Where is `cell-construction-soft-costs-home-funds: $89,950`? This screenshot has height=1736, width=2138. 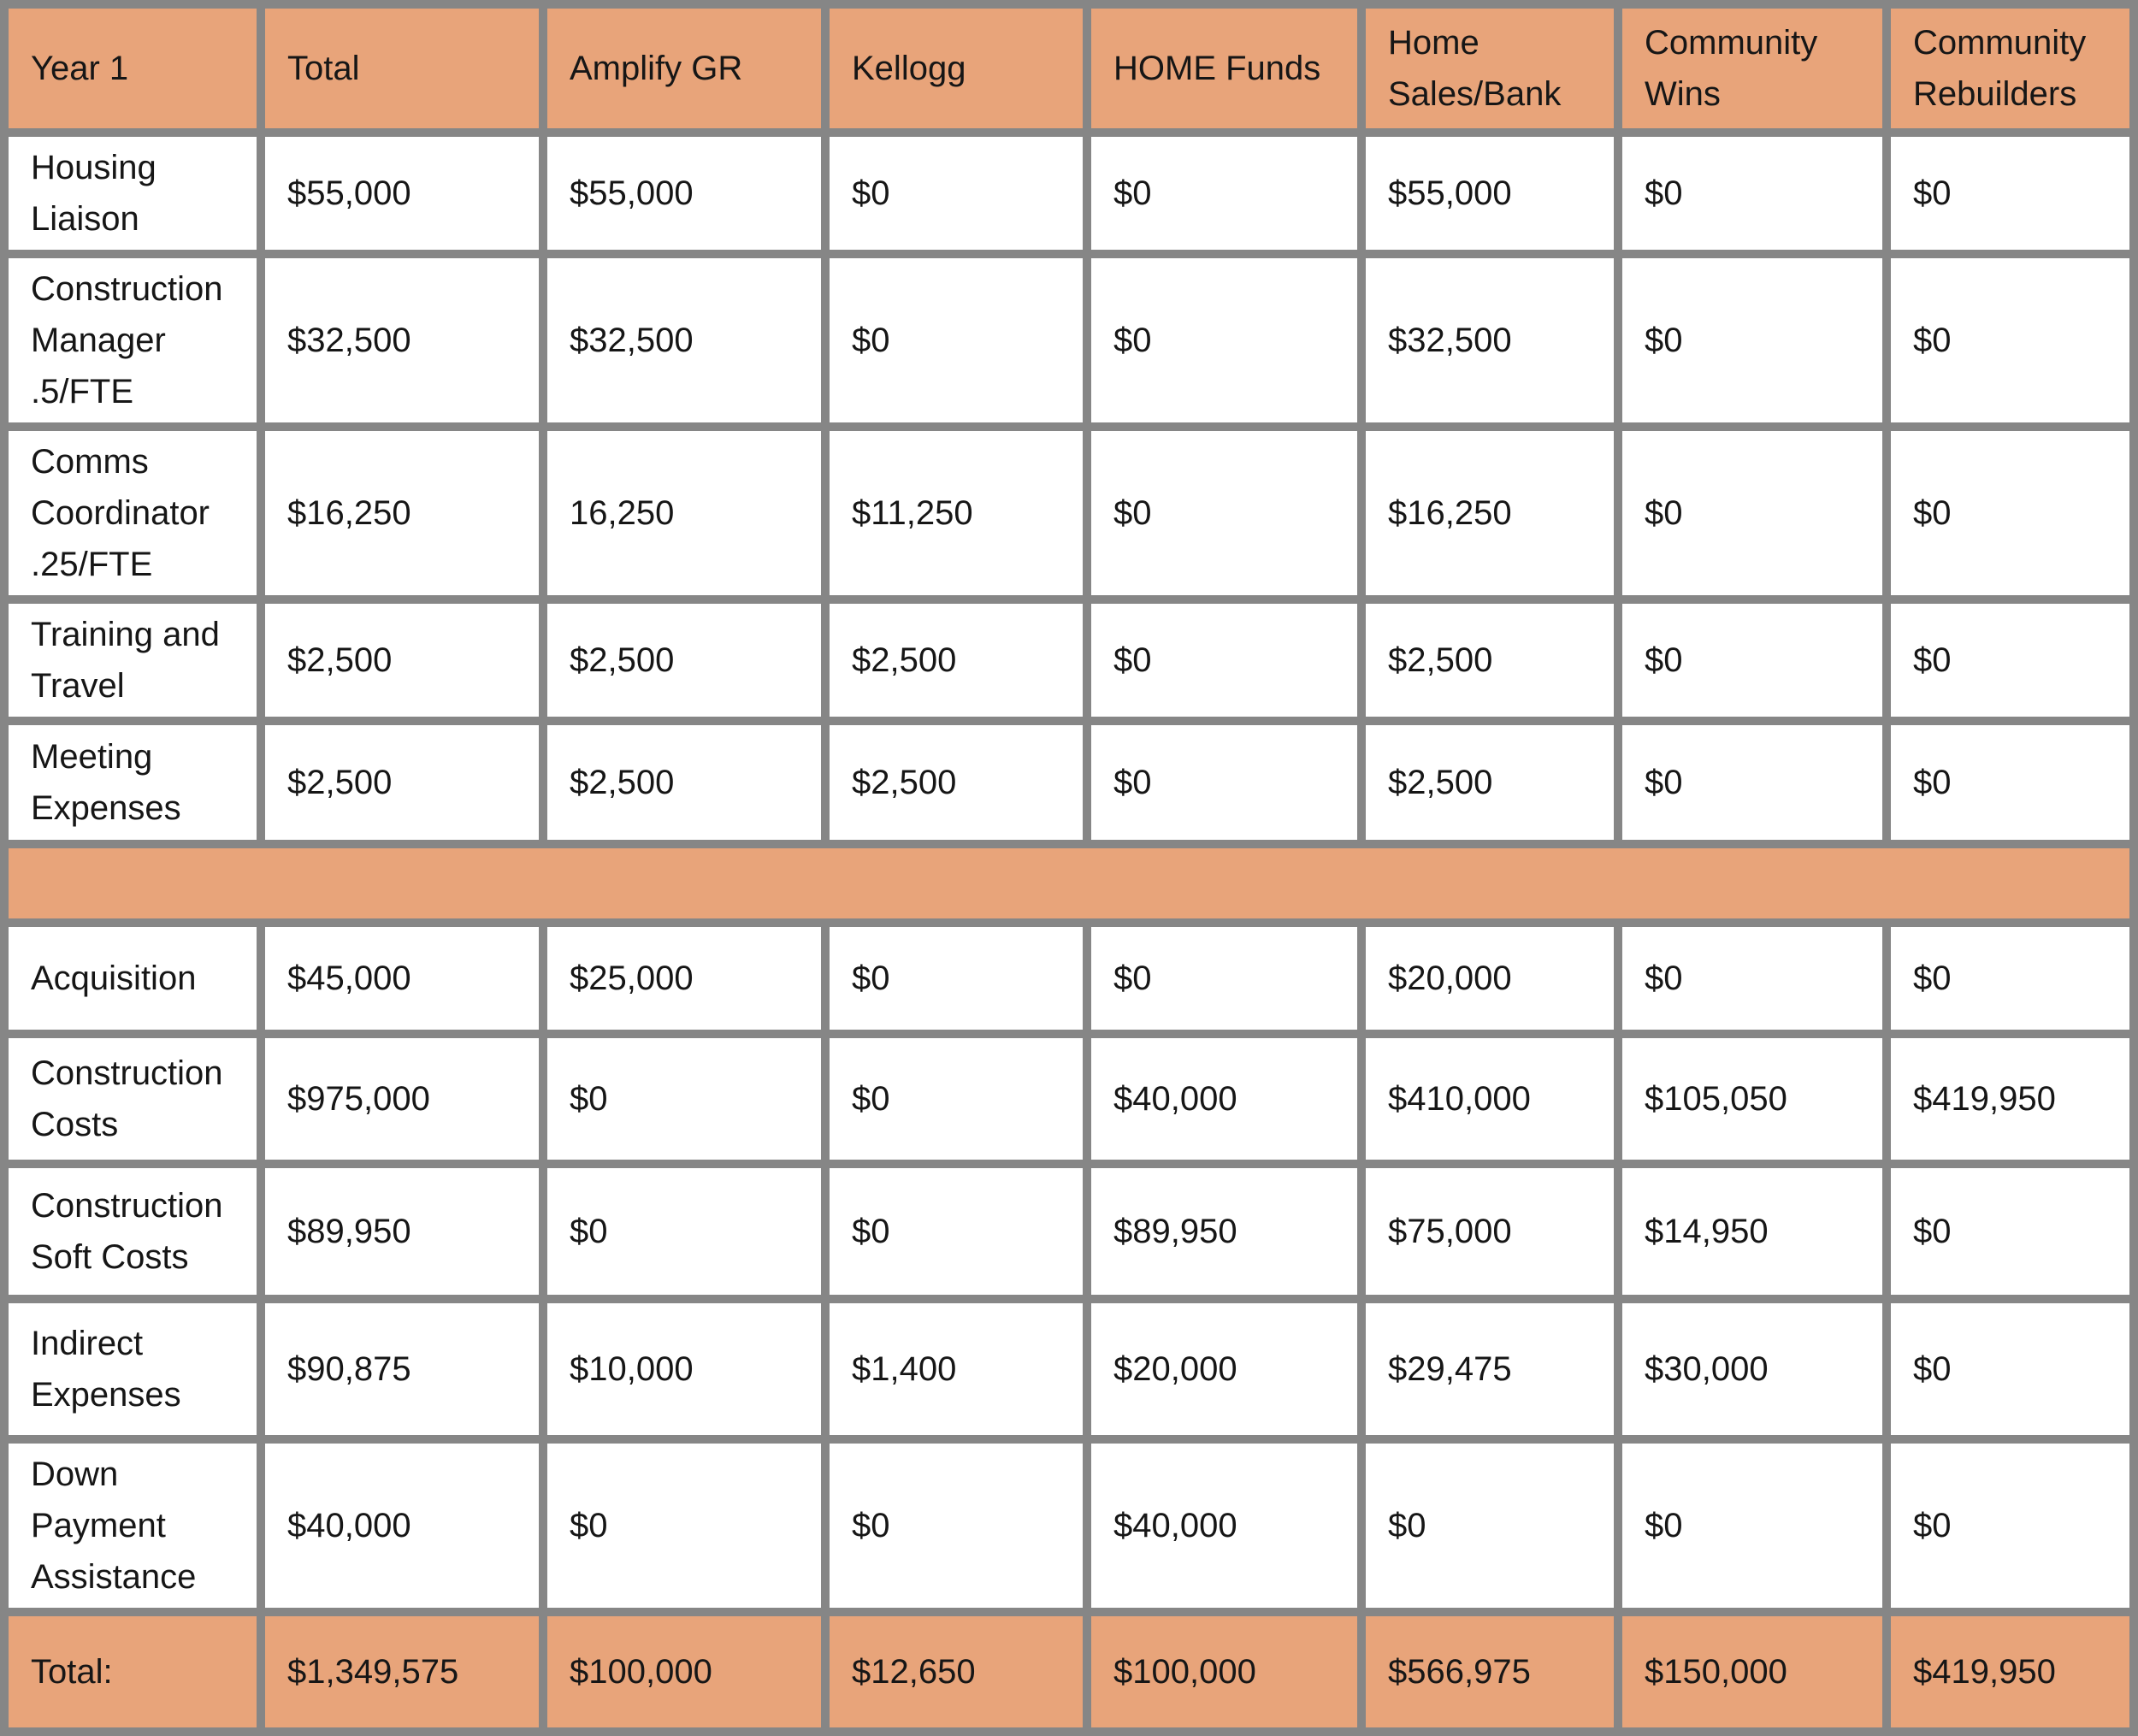
cell-construction-soft-costs-home-funds: $89,950 is located at coordinates (1224, 1231).